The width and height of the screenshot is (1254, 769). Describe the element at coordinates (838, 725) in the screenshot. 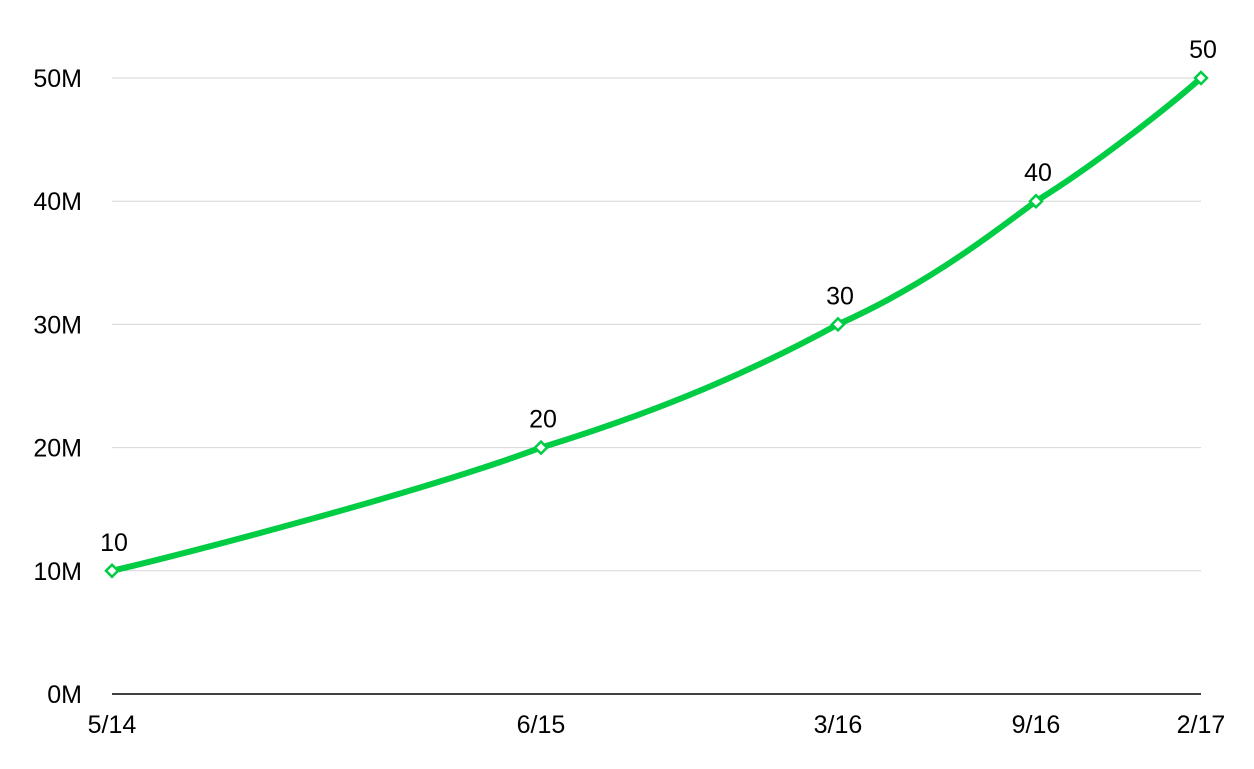

I see `x-tick-label: 3/16` at that location.